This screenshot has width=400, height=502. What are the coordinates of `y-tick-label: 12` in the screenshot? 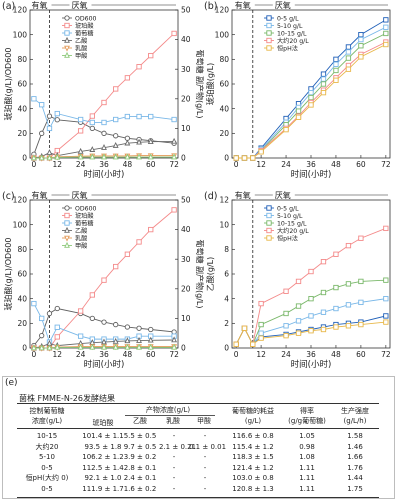 It's located at (224, 200).